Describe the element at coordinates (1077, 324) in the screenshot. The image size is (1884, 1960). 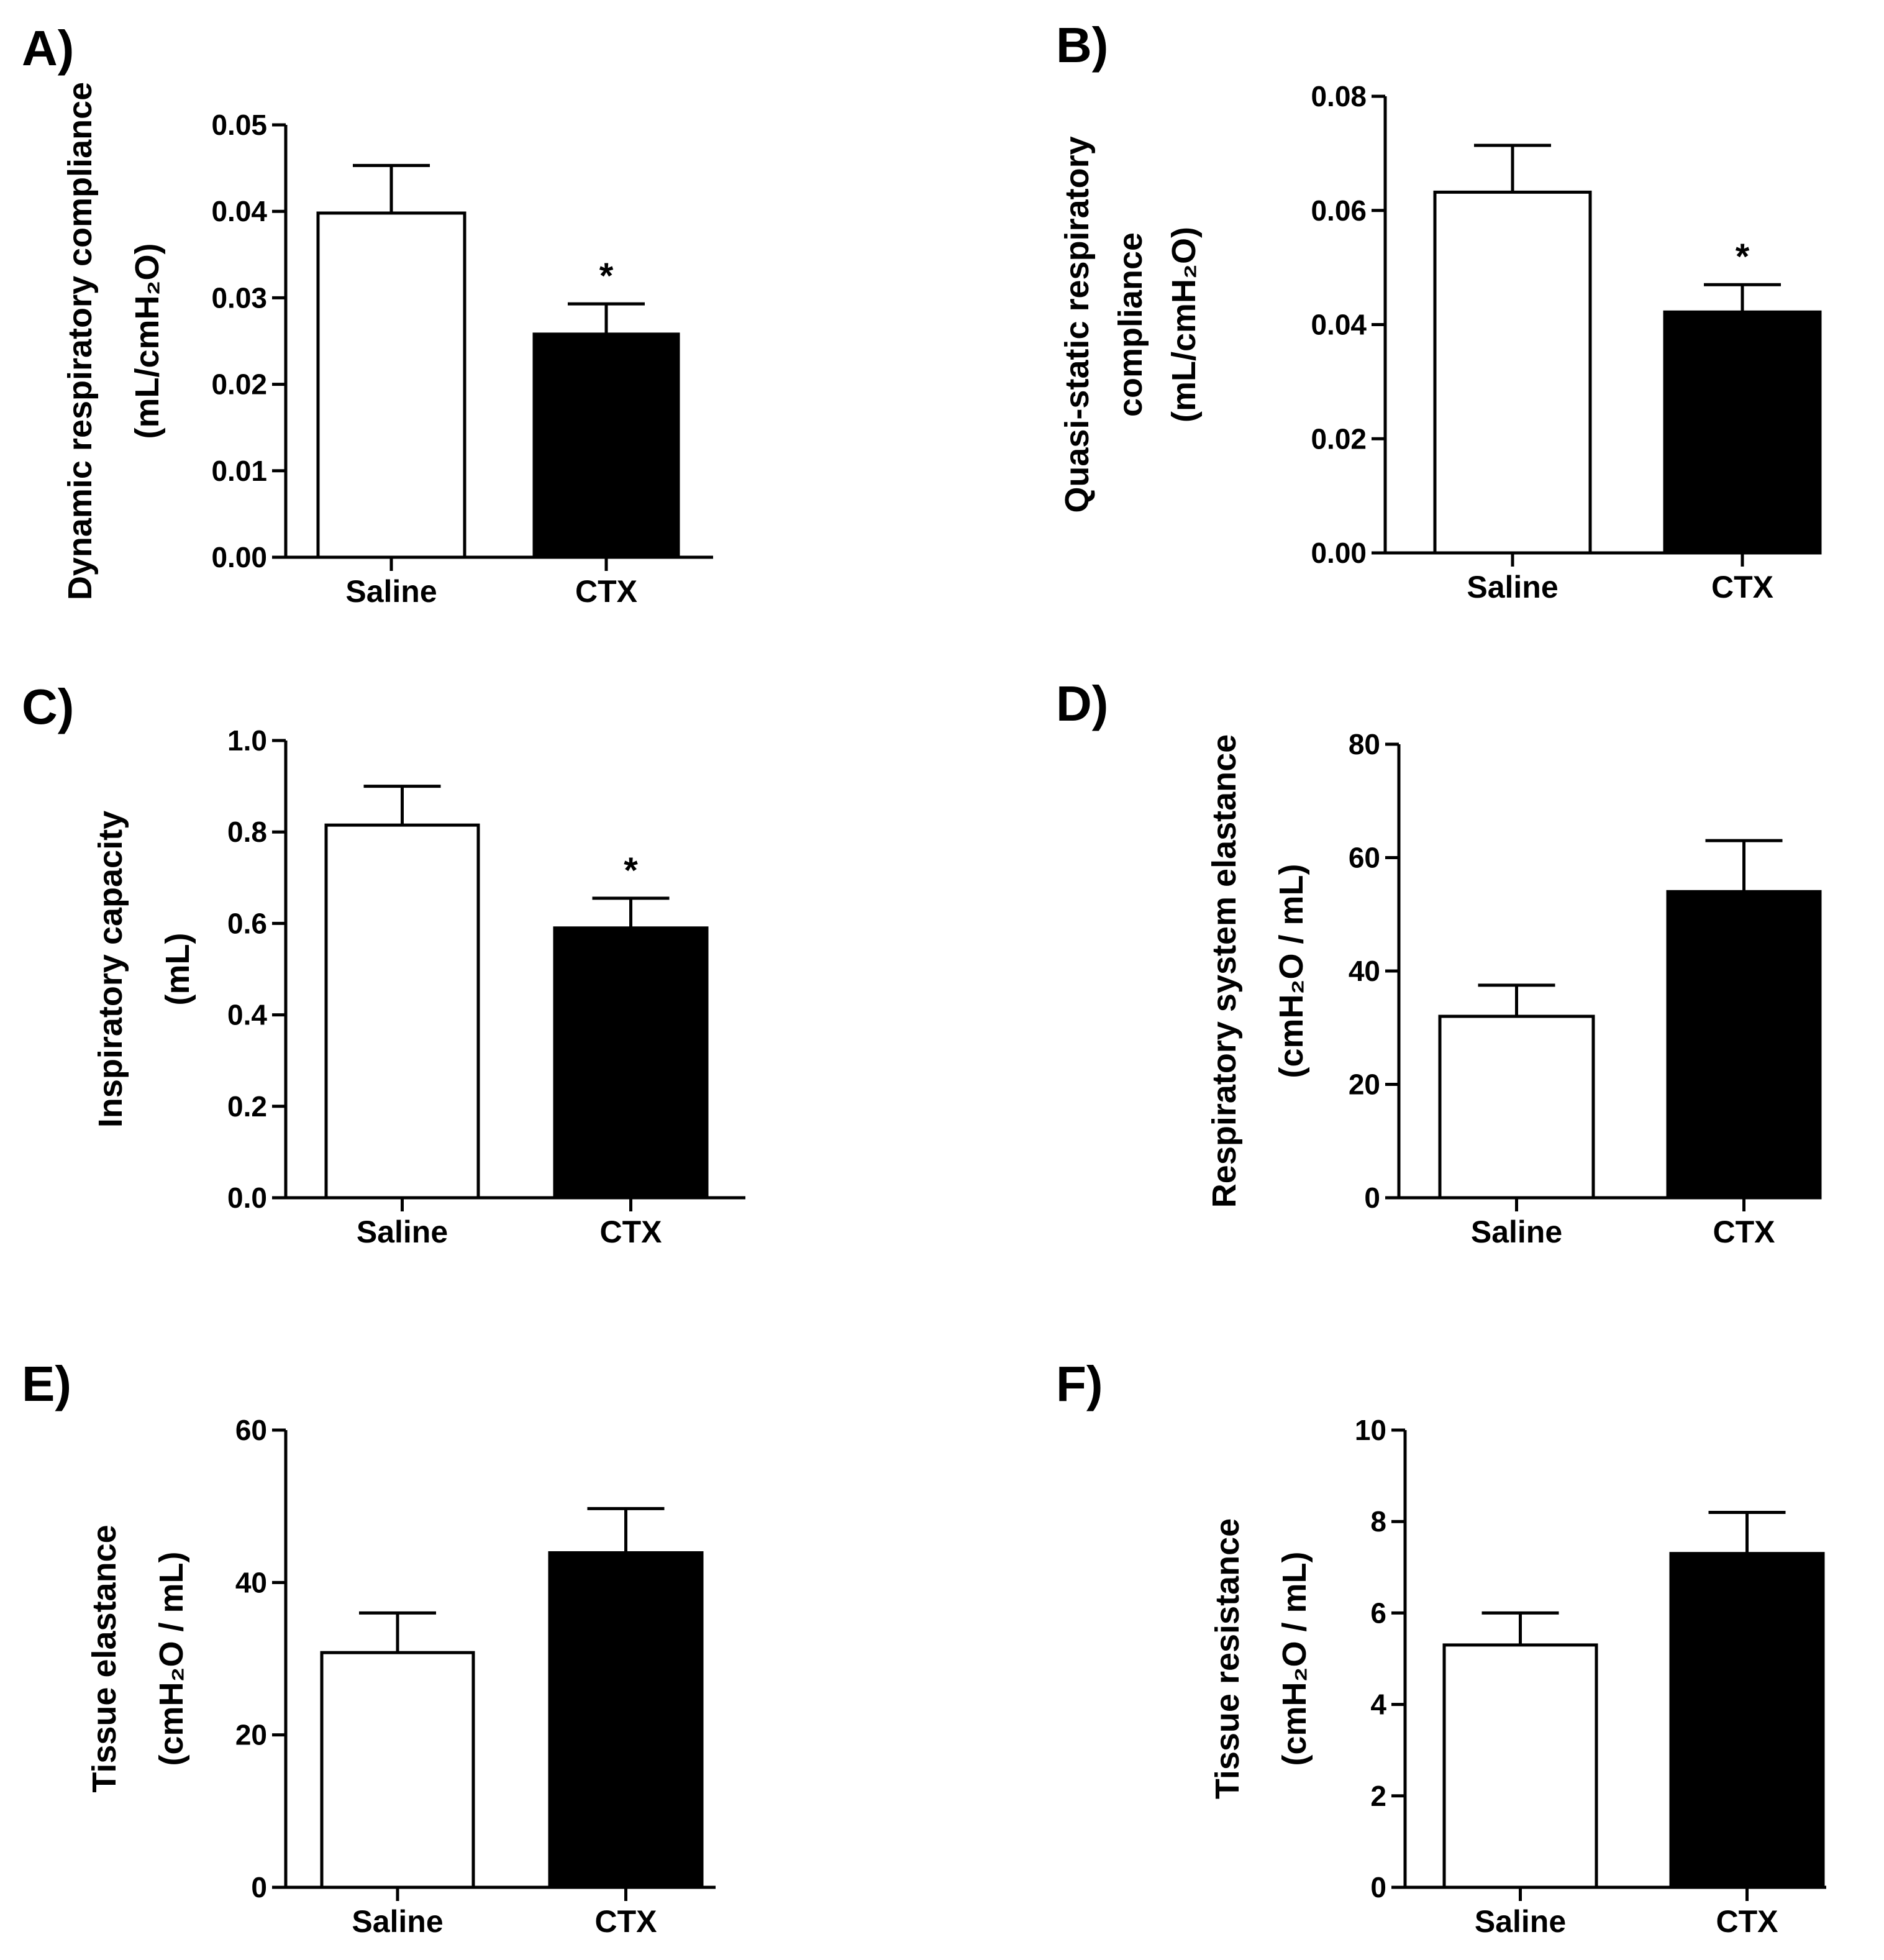
I see `y-axis-label-line: Quasi-static respiratory` at that location.